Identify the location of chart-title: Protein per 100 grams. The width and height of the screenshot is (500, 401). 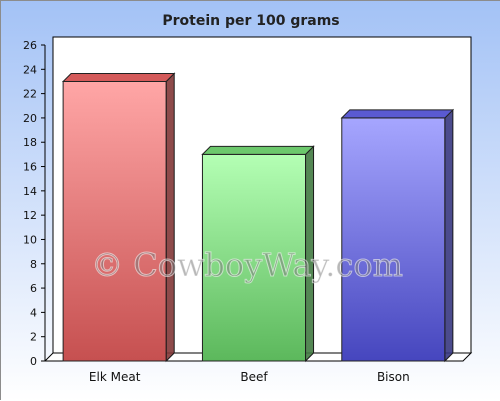
(250, 21).